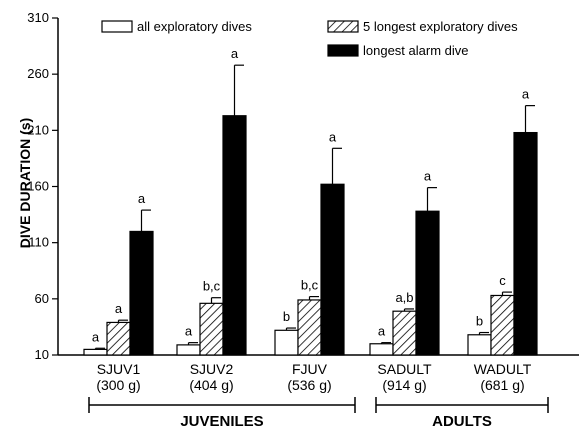  I want to click on y-tick-label: 160, so click(38, 186).